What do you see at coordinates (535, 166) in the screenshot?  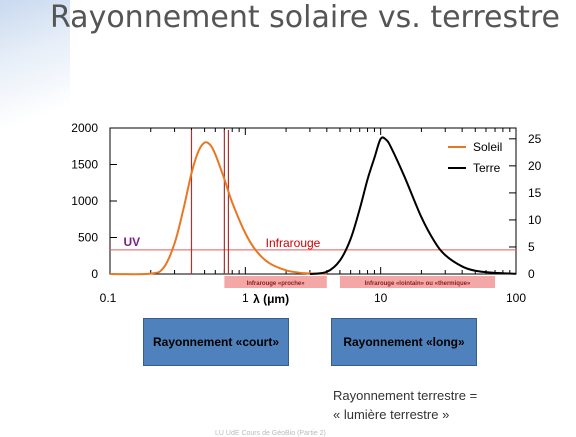 I see `y-right-tick-label: 20` at bounding box center [535, 166].